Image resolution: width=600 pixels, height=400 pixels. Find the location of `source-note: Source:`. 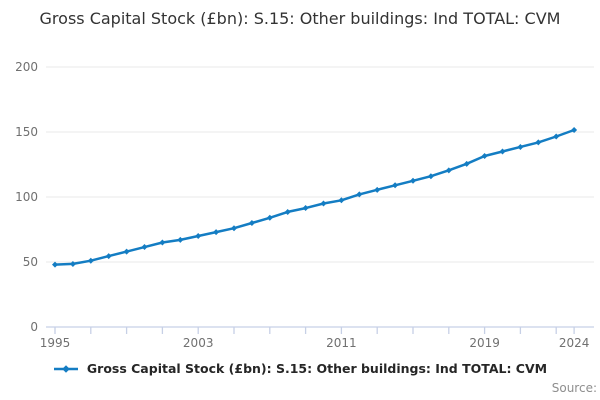

source-note: Source: is located at coordinates (574, 388).